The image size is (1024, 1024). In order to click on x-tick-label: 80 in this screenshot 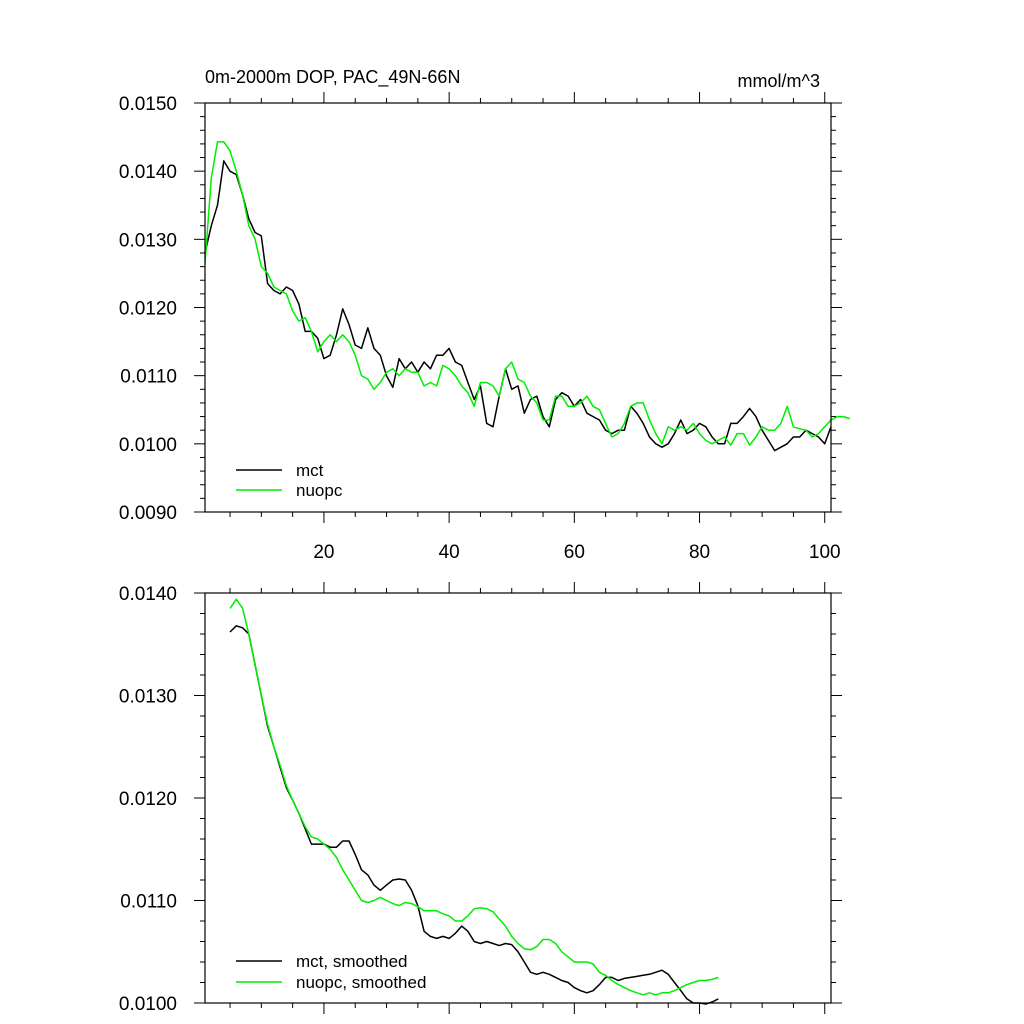, I will do `click(699, 552)`.